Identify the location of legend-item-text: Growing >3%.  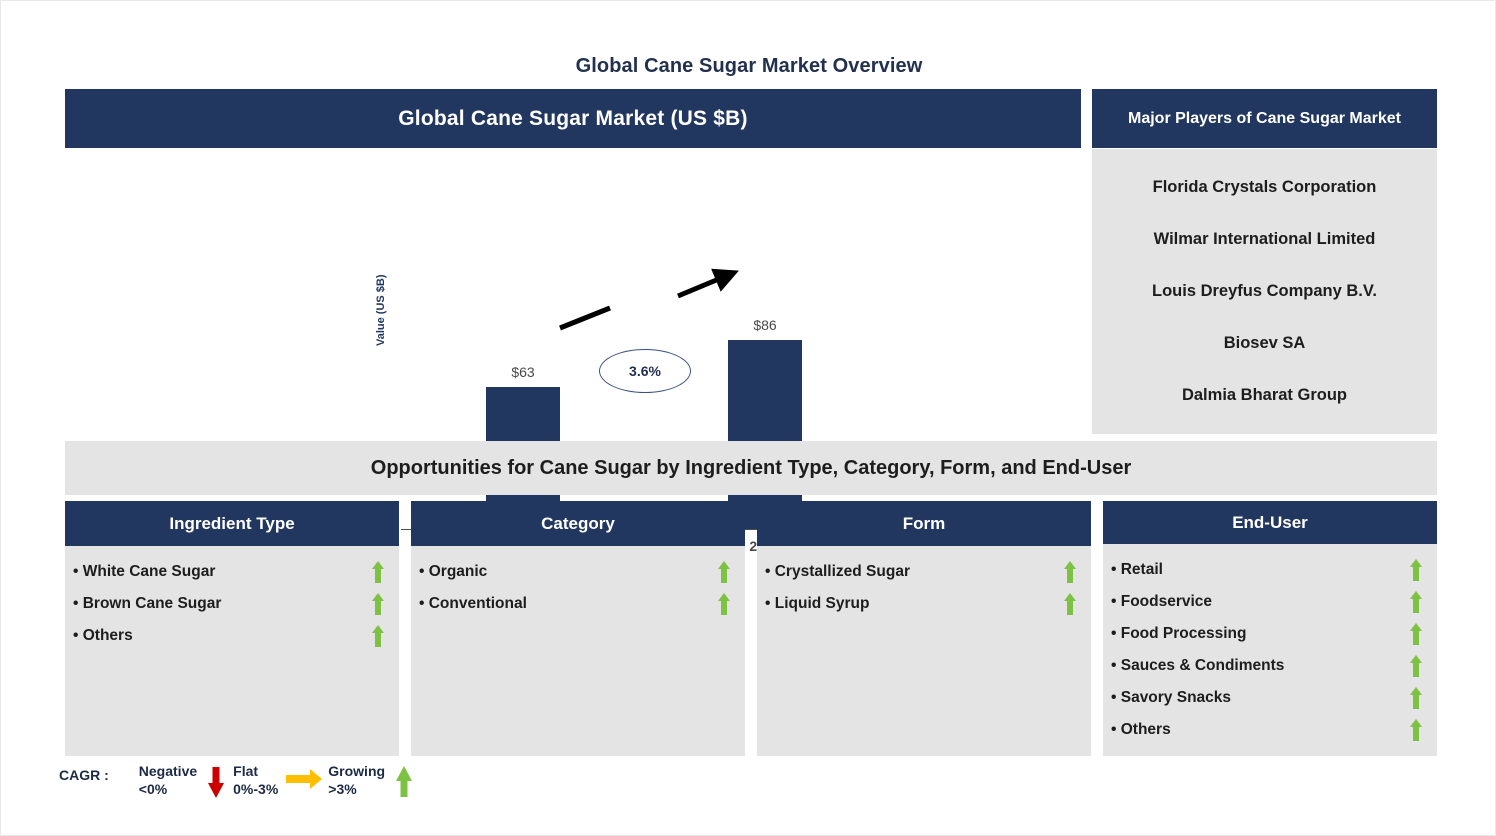
(356, 780).